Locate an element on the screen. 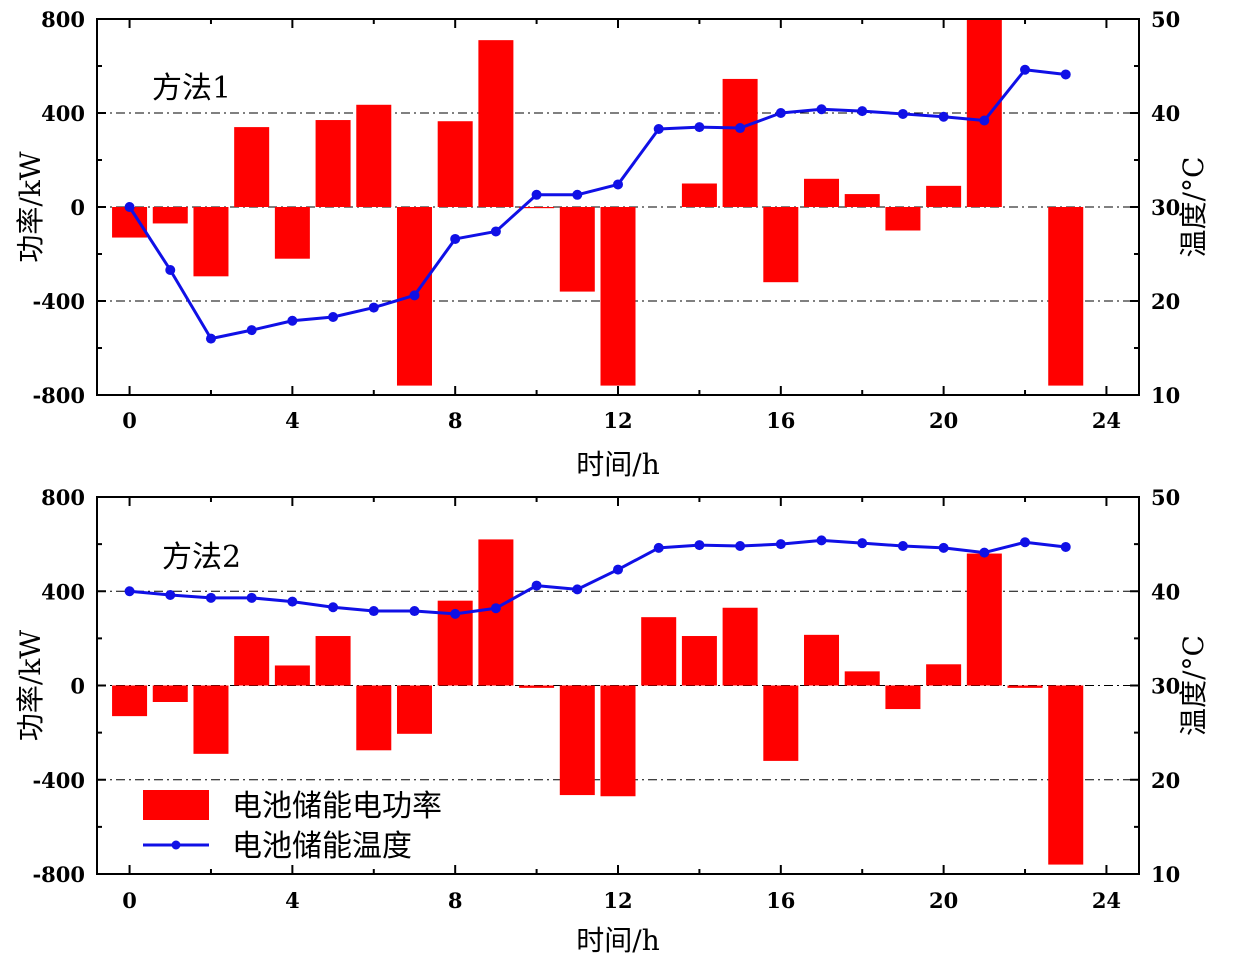  temperature-point-h15 is located at coordinates (740, 546).